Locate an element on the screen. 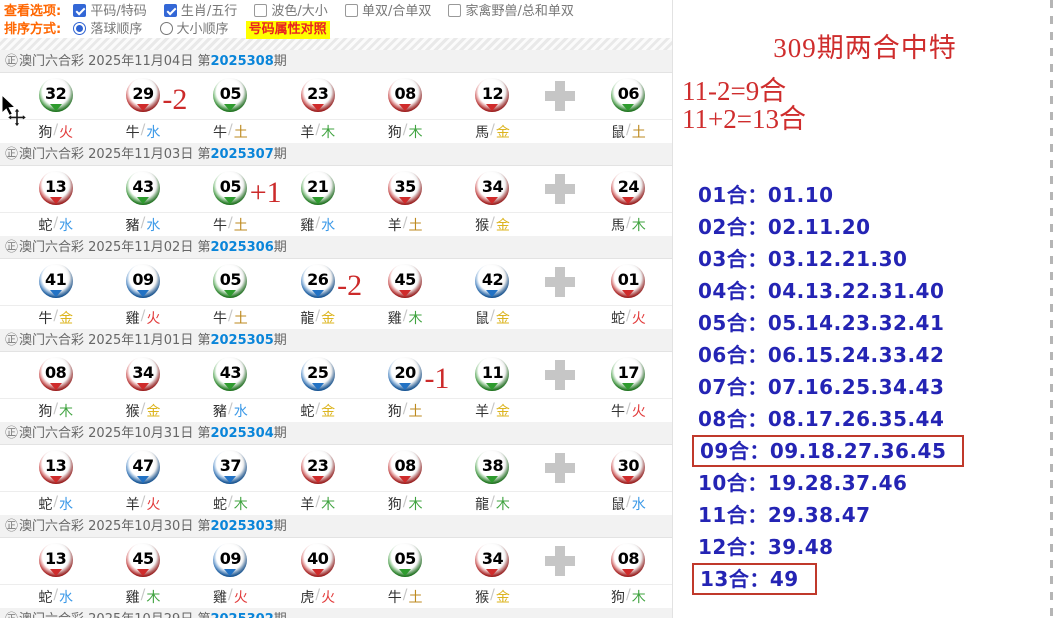 The height and width of the screenshot is (618, 1056). lottery-ball: 45 is located at coordinates (143, 559).